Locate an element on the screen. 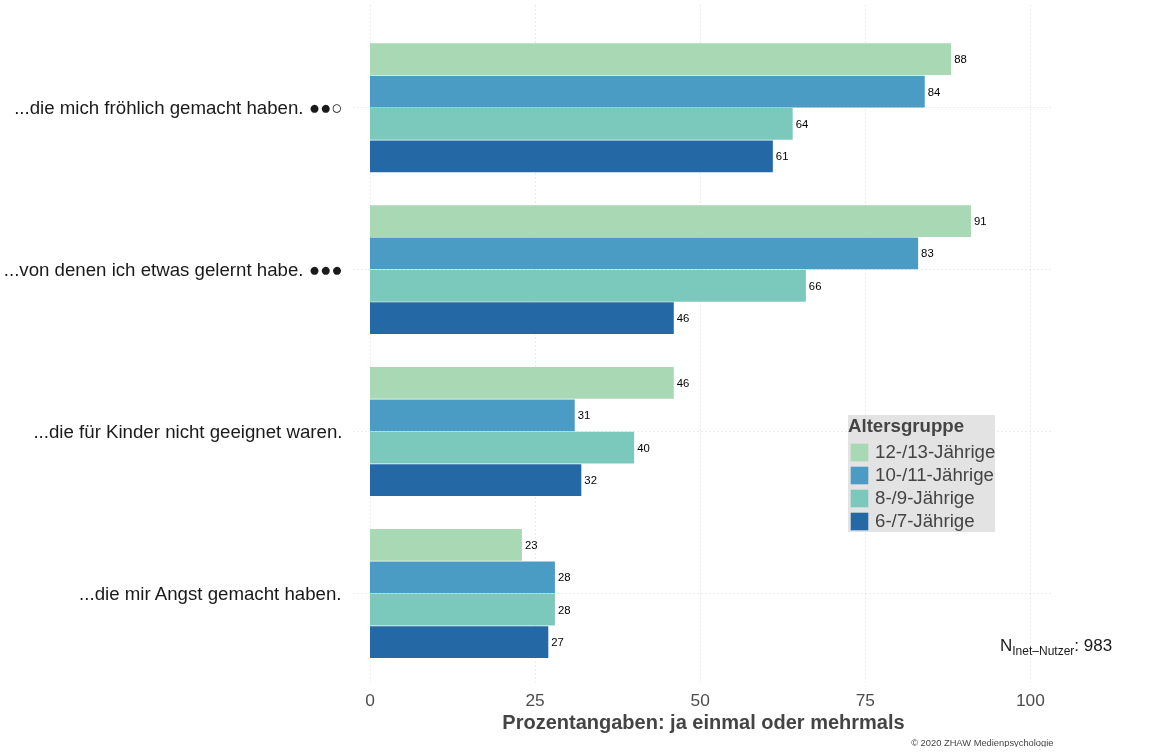  y-tick-label: ...von denen ich etwas gelernt habe. ●●● is located at coordinates (173, 270).